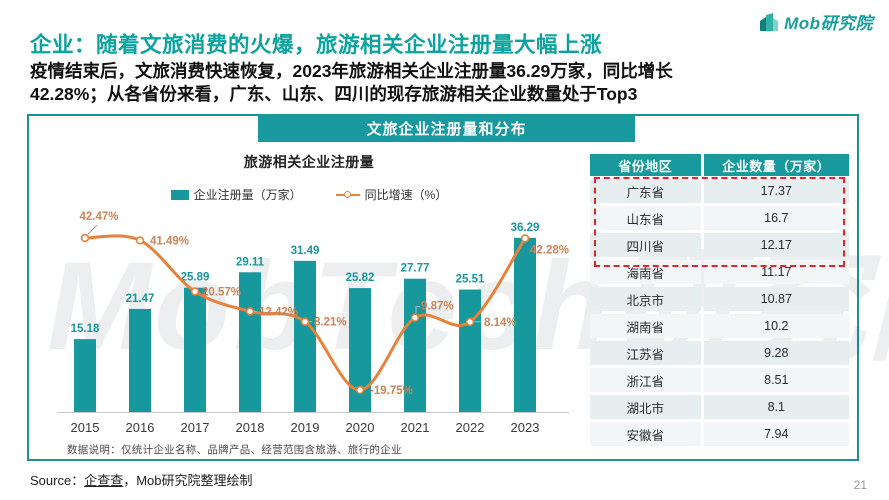 This screenshot has height=500, width=889. Describe the element at coordinates (316, 45) in the screenshot. I see `page-title: 企业：随着文旅消费的火爆，旅游相关企业注册量大幅上涨` at that location.